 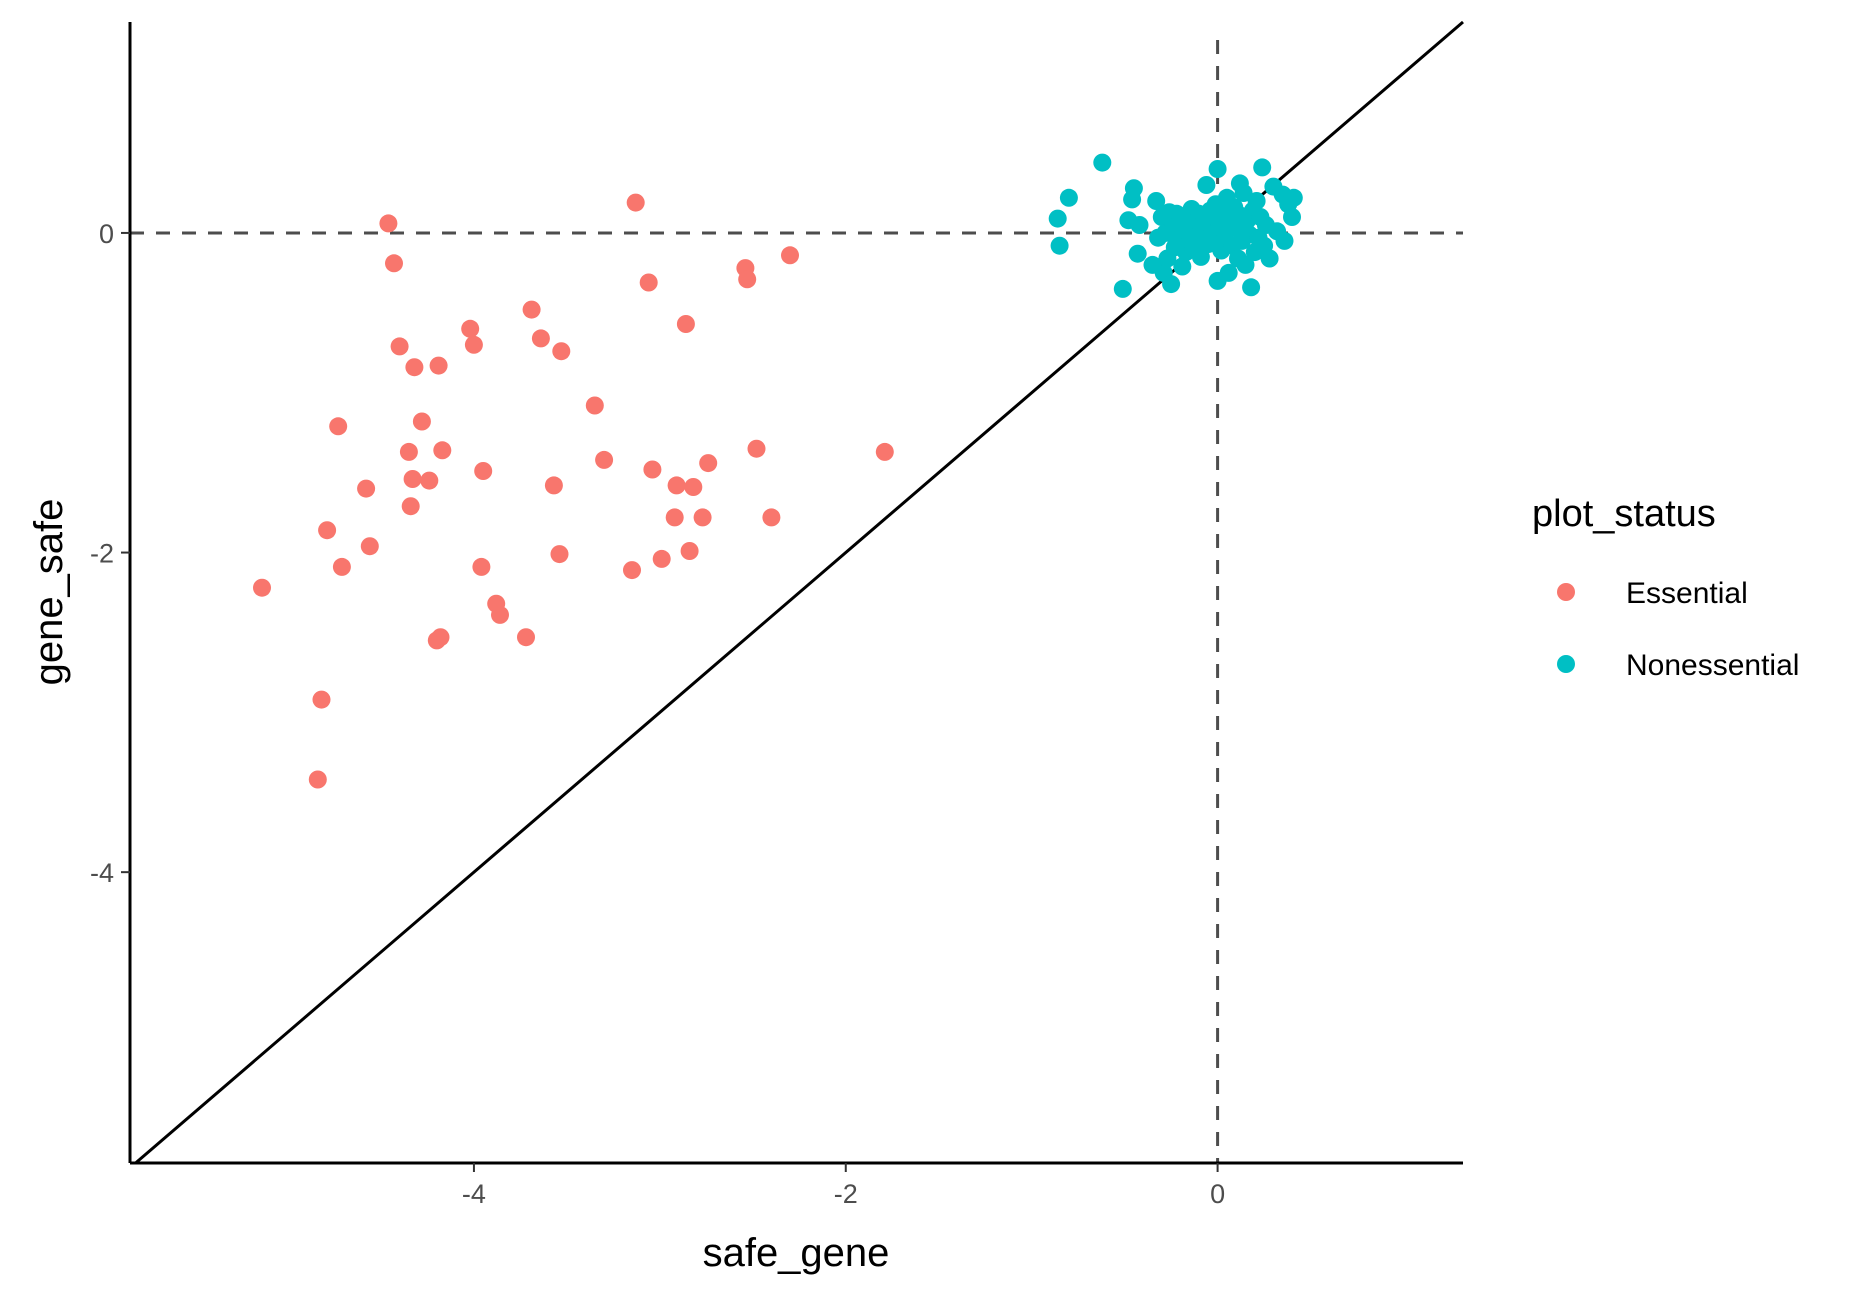 I want to click on y-axis-title: gene_safe, so click(x=49, y=592).